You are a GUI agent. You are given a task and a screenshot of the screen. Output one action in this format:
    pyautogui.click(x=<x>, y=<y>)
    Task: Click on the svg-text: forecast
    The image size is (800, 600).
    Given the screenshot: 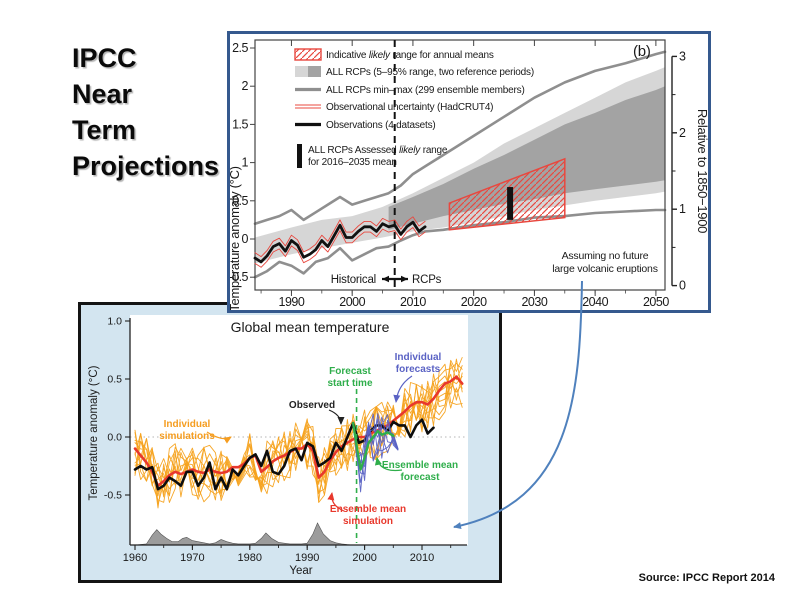 What is the action you would take?
    pyautogui.click(x=421, y=477)
    